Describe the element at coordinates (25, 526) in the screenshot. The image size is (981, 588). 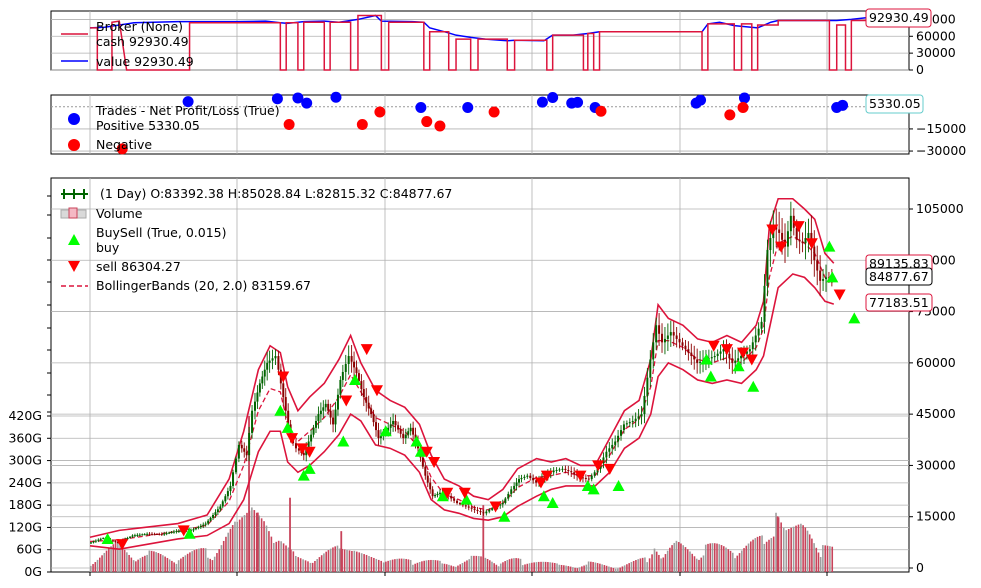
I see `volume-y-tick-label: 120G` at that location.